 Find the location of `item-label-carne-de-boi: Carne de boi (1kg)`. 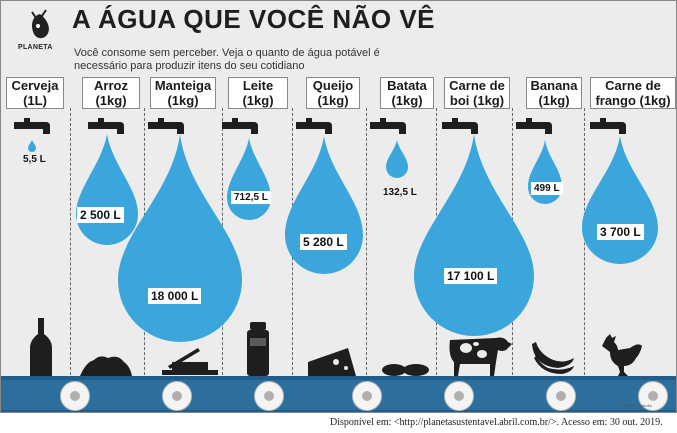

item-label-carne-de-boi: Carne de boi (1kg) is located at coordinates (477, 93).